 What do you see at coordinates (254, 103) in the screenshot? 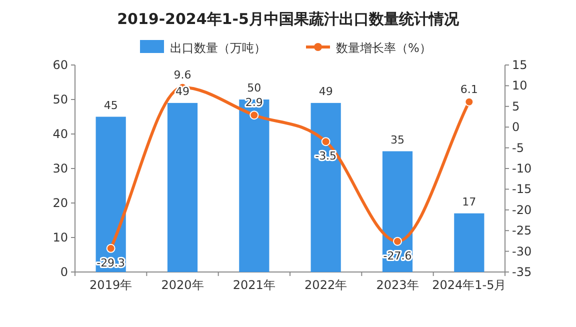
I see `data-label: 2.9` at bounding box center [254, 103].